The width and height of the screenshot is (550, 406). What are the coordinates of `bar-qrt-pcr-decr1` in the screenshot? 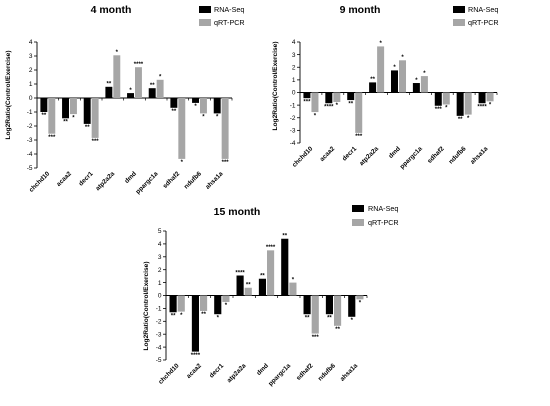 It's located at (95, 118).